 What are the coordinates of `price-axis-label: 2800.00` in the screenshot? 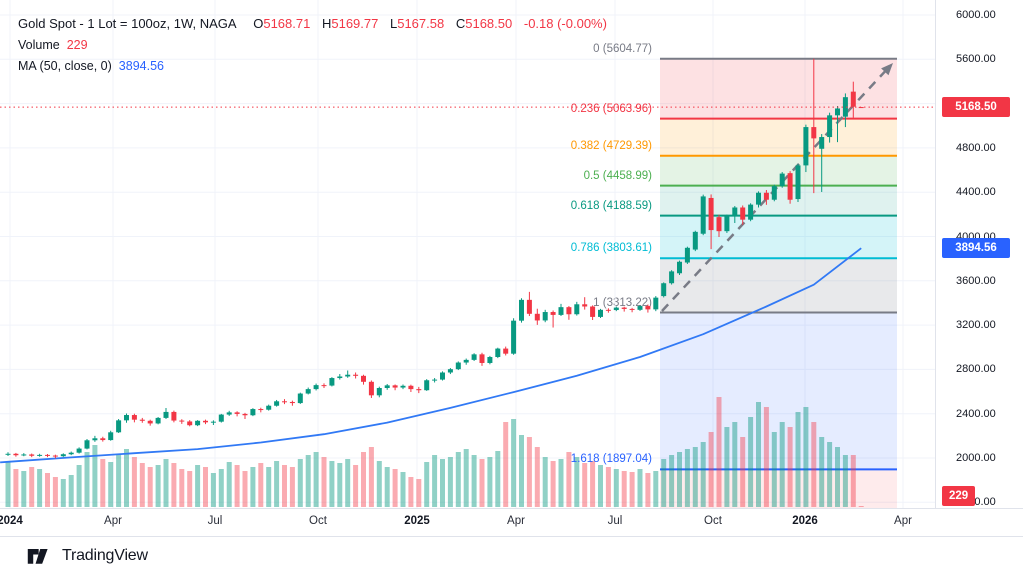 It's located at (976, 369).